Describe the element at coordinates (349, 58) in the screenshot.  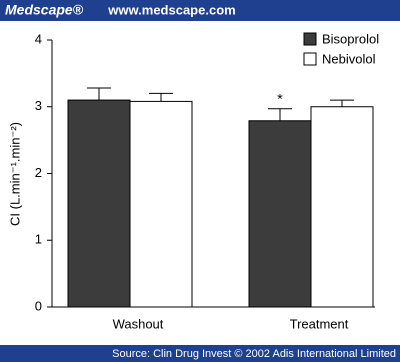
I see `legend-label: Nebivolol` at that location.